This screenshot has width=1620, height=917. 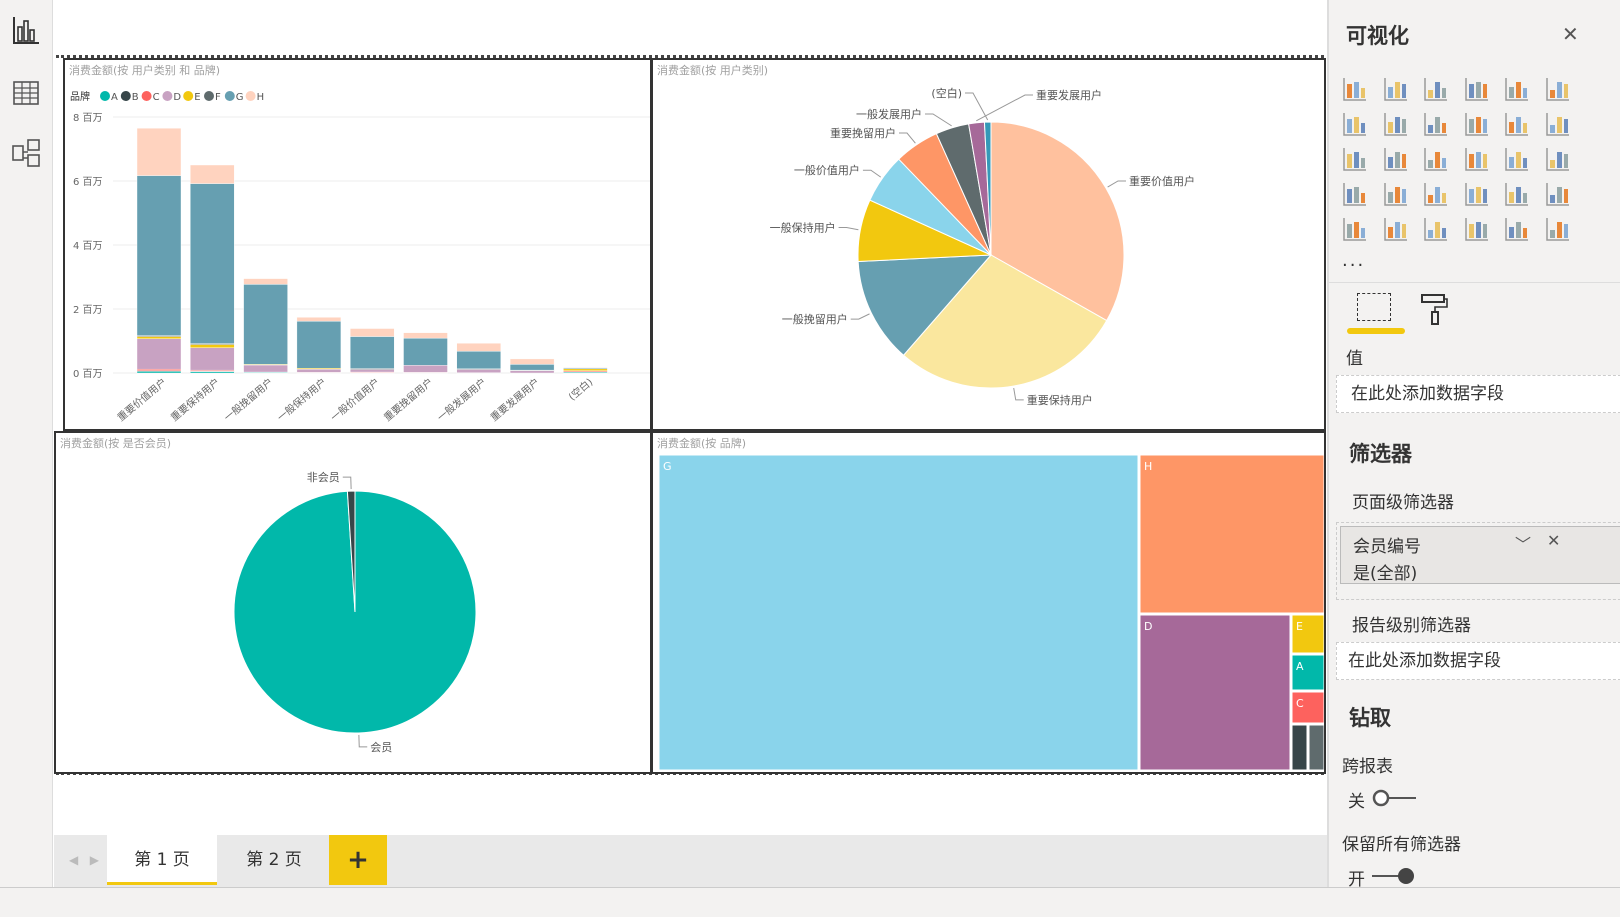 What do you see at coordinates (1477, 229) in the screenshot?
I see `r-visual-icon` at bounding box center [1477, 229].